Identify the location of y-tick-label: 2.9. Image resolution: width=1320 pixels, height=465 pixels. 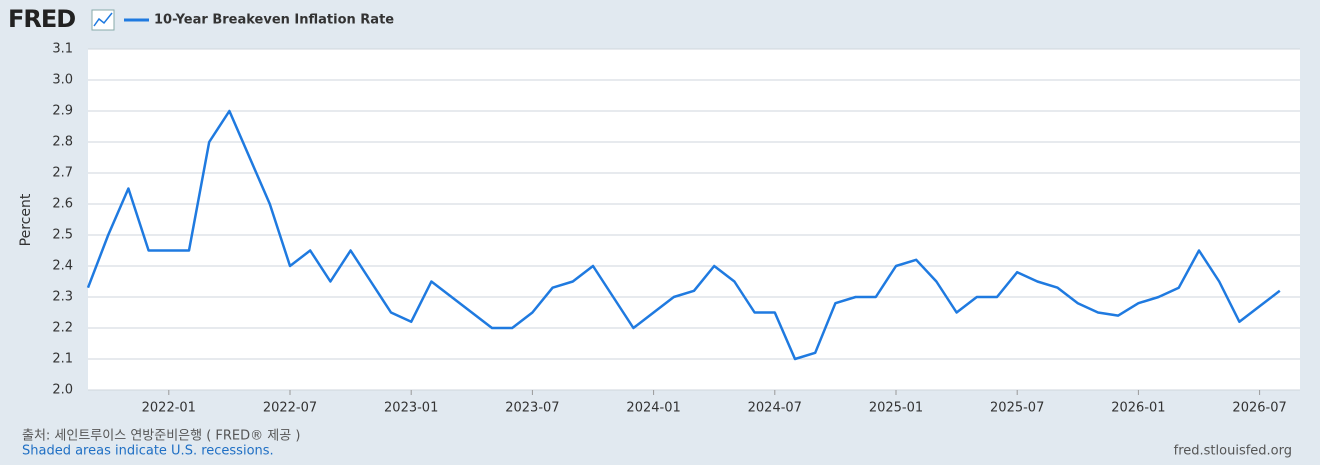
(62, 111).